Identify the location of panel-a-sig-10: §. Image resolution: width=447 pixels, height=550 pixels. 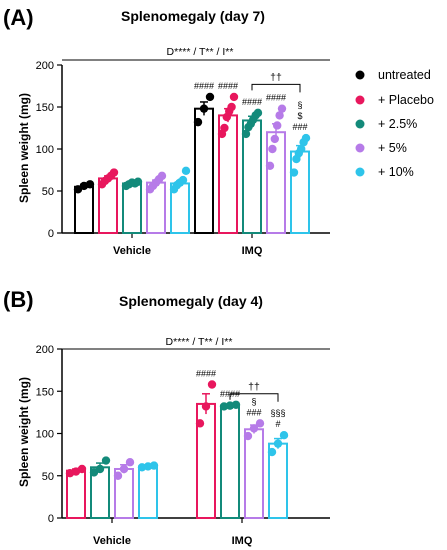
(299, 105).